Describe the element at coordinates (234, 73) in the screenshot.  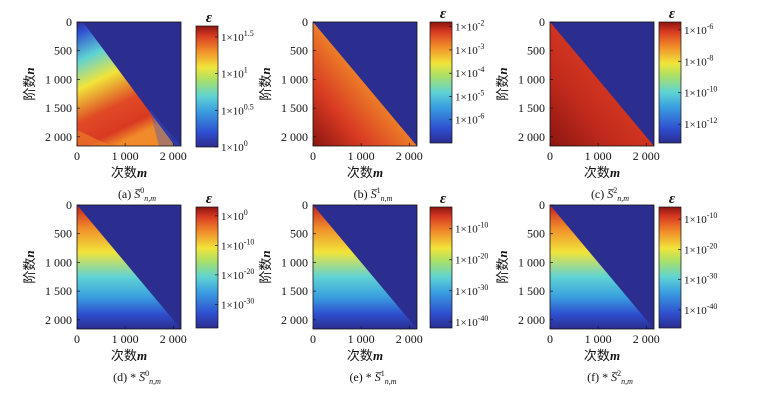
I see `colorbar-tick-label: 1×10¹` at that location.